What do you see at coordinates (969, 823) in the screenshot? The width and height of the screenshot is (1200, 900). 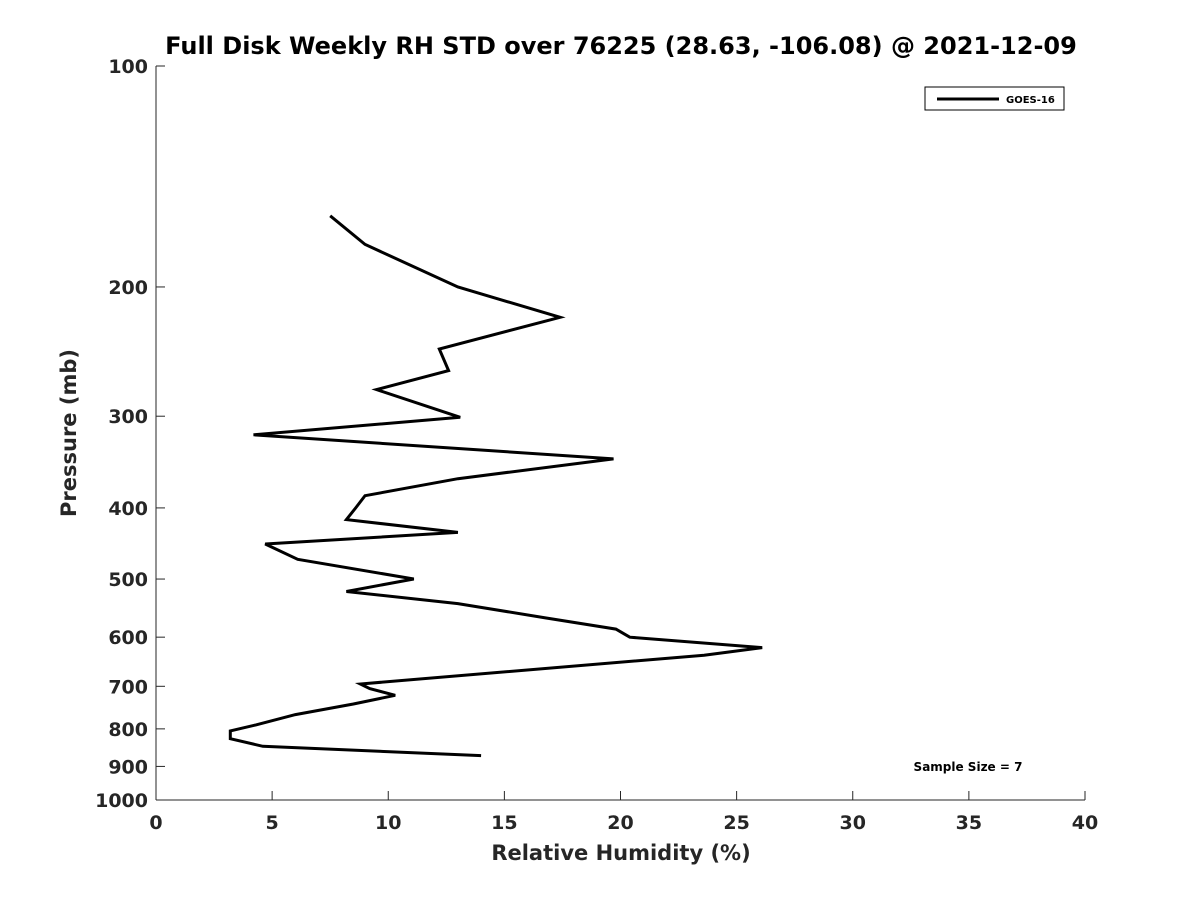 I see `x-tick-label: 35` at bounding box center [969, 823].